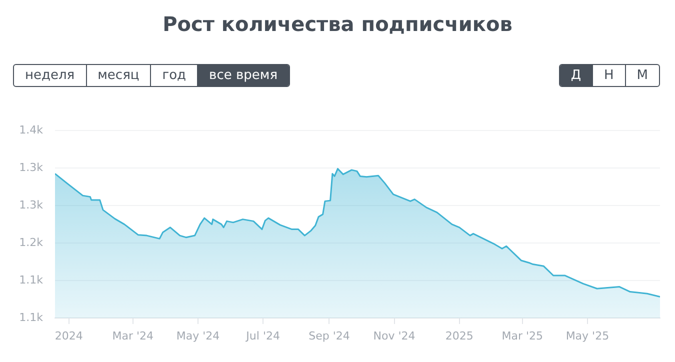 This screenshot has width=675, height=362. Describe the element at coordinates (394, 335) in the screenshot. I see `x-tick-label: Nov '24` at that location.